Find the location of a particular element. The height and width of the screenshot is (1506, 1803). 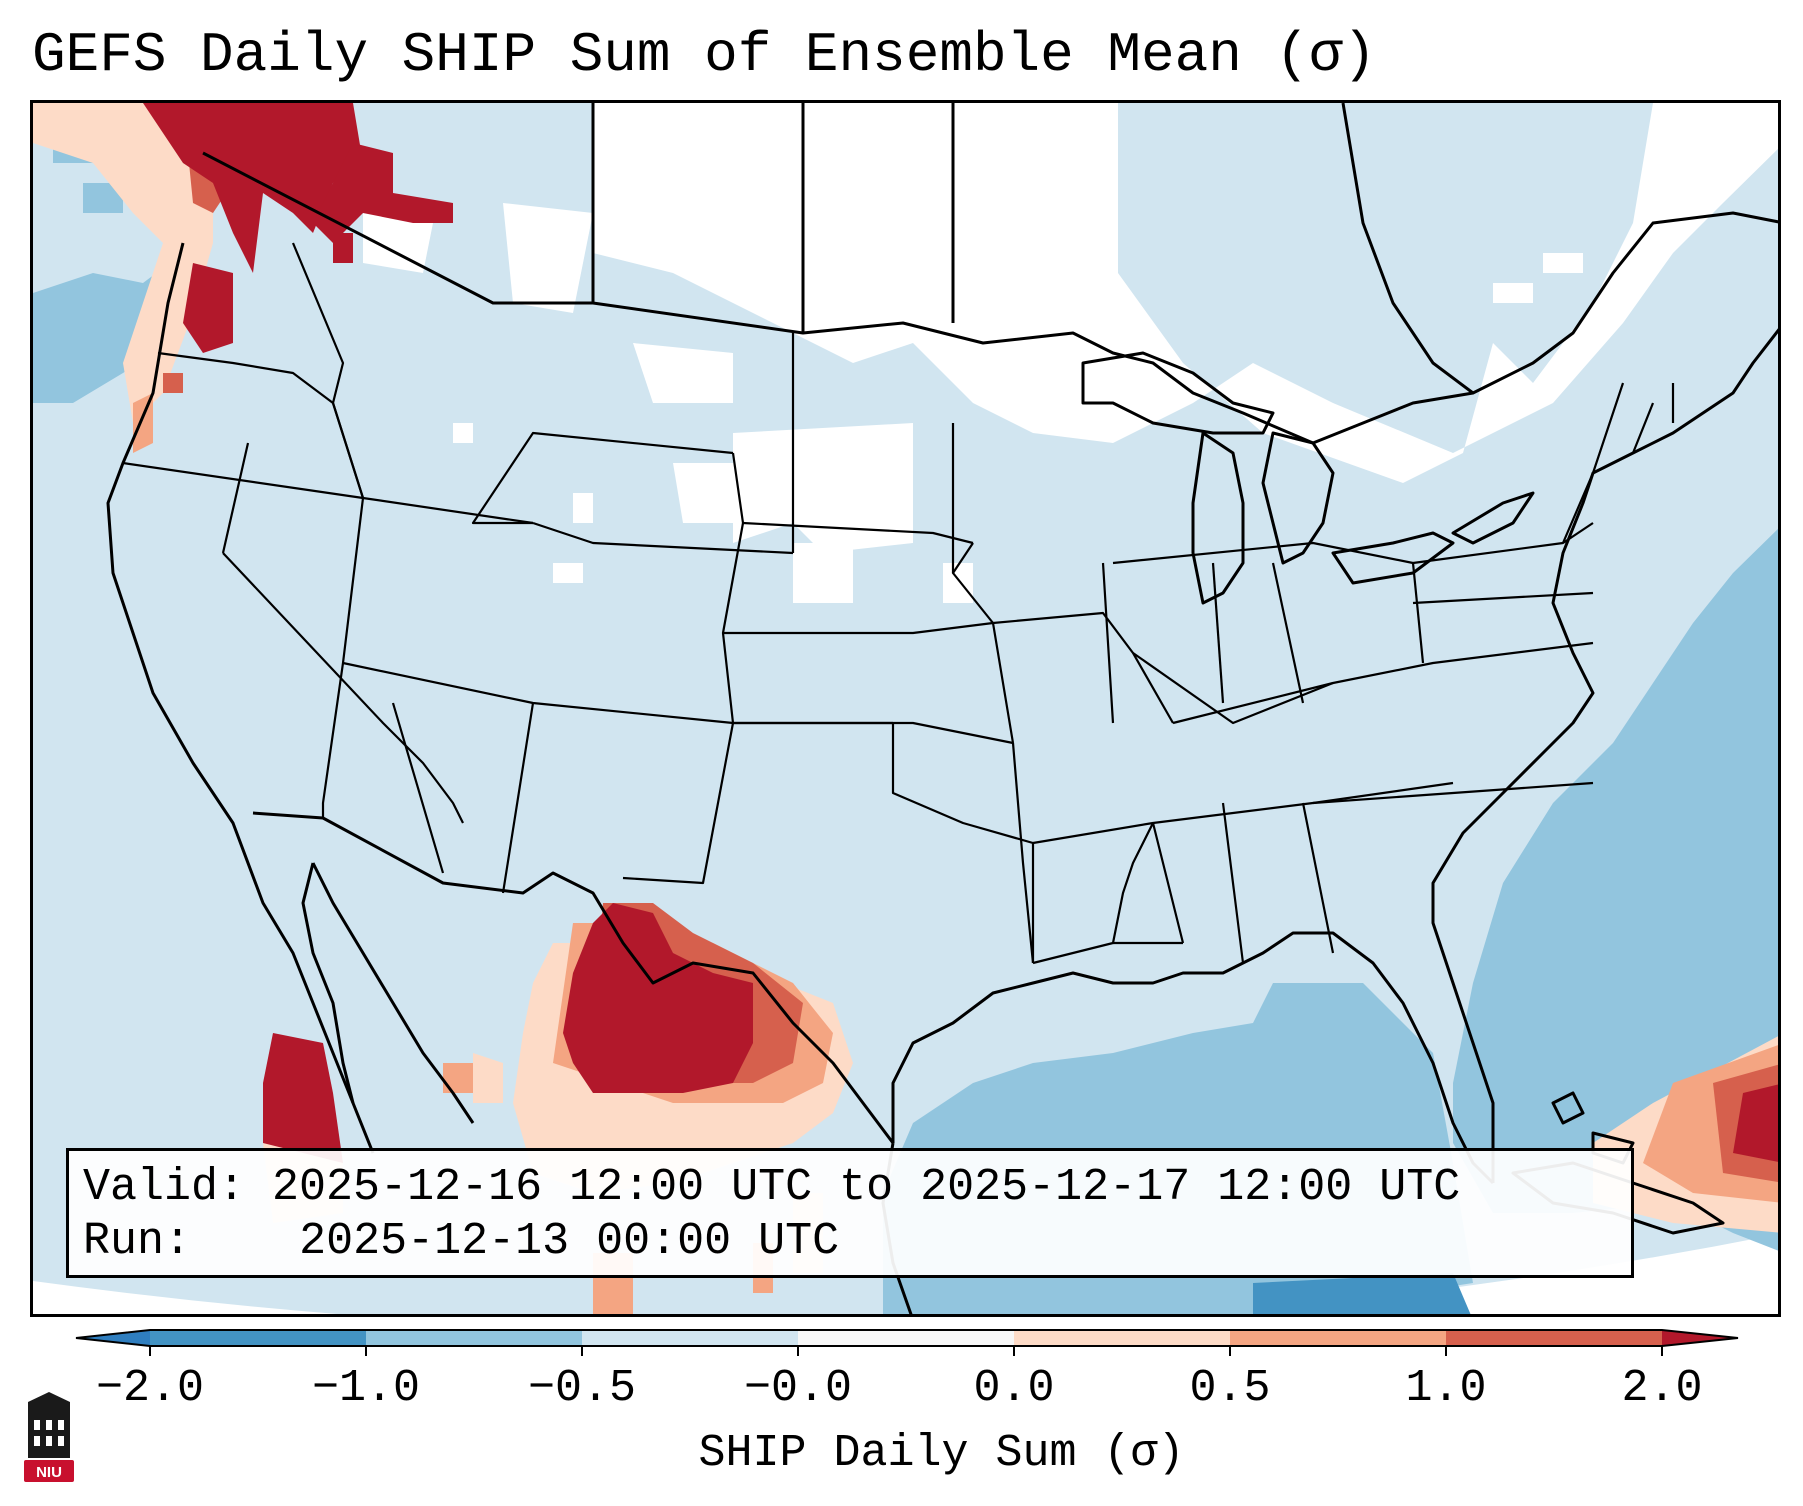

positive-field-northwest is located at coordinates (243, 278).